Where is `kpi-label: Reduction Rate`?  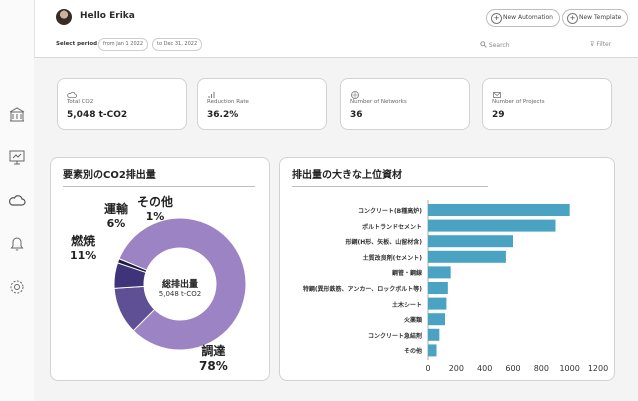
kpi-label: Reduction Rate is located at coordinates (228, 102).